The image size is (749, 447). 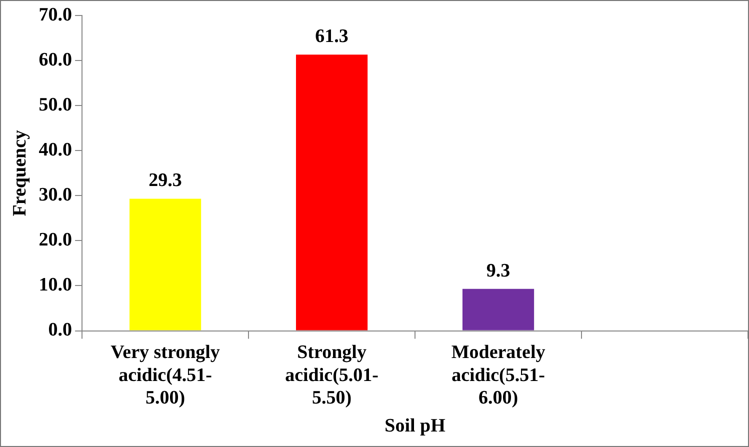 I want to click on y-tick-label: 30.0, so click(x=55, y=195).